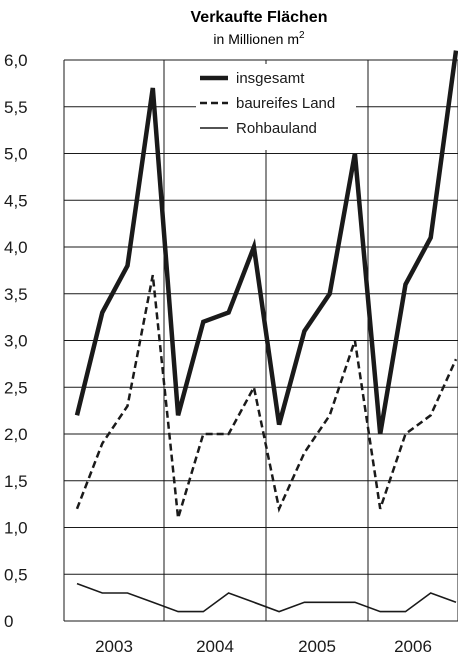 This screenshot has width=458, height=659. What do you see at coordinates (16, 200) in the screenshot?
I see `y-tick-label: 4,5` at bounding box center [16, 200].